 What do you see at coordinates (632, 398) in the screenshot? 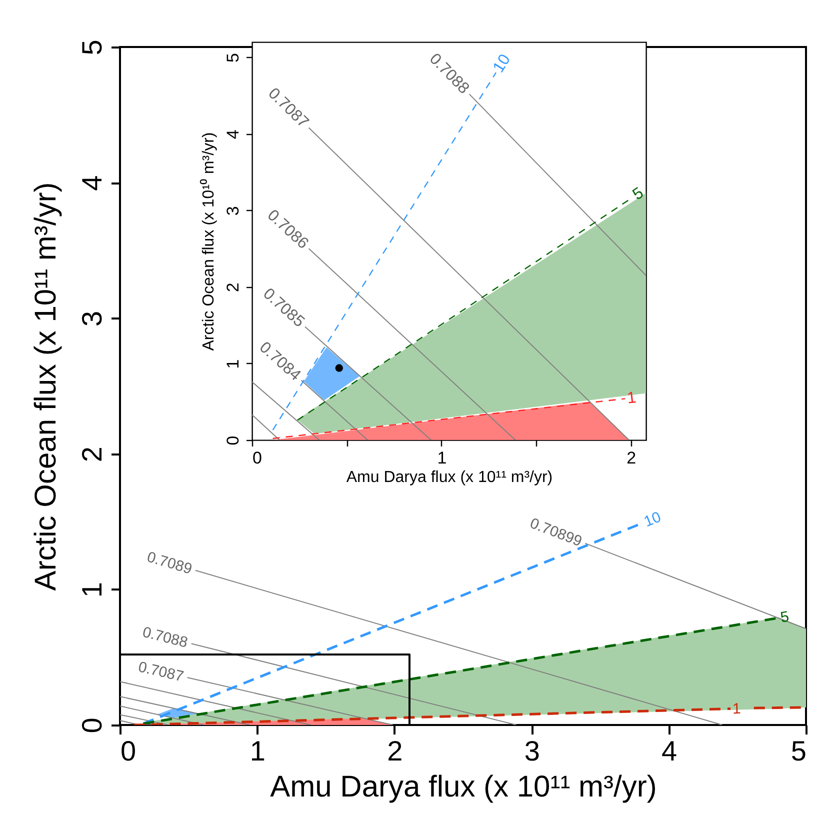
I see `text: 1` at bounding box center [632, 398].